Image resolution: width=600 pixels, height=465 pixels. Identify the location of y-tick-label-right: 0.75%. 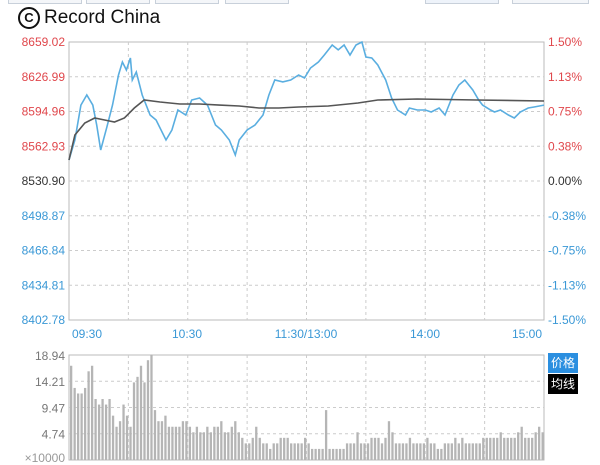
(565, 112).